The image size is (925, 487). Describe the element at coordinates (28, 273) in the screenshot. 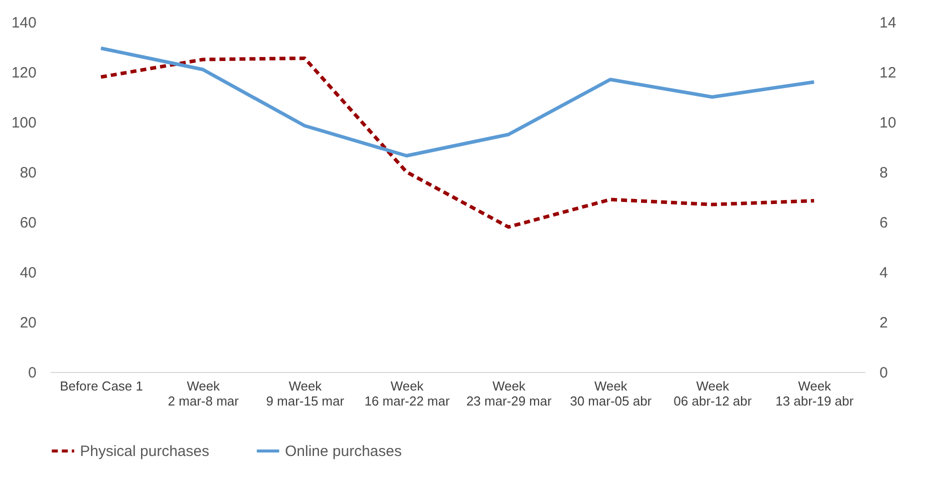

I see `y-tick-label: 40` at that location.